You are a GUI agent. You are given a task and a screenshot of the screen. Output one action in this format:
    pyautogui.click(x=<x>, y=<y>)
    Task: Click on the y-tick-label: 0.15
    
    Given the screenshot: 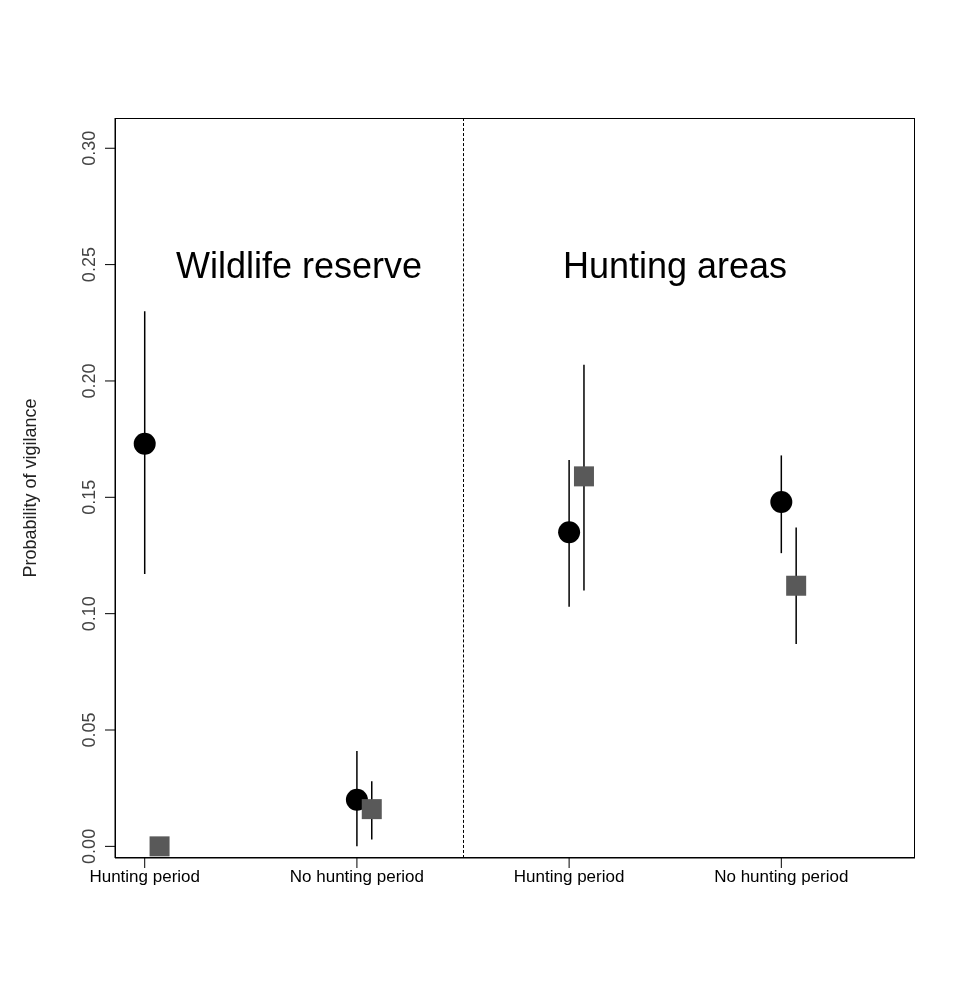 What is the action you would take?
    pyautogui.click(x=89, y=497)
    